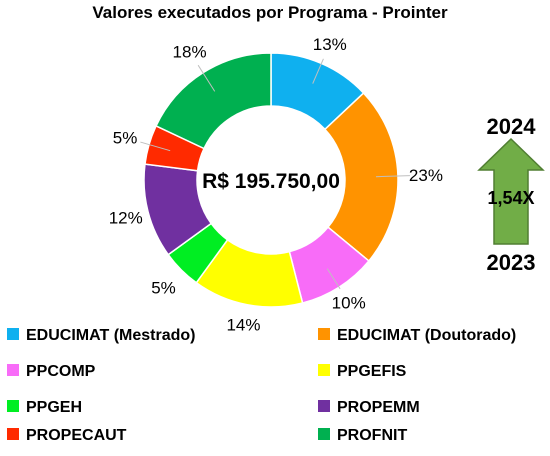  What do you see at coordinates (13, 406) in the screenshot?
I see `legend-swatch-ppgeh` at bounding box center [13, 406].